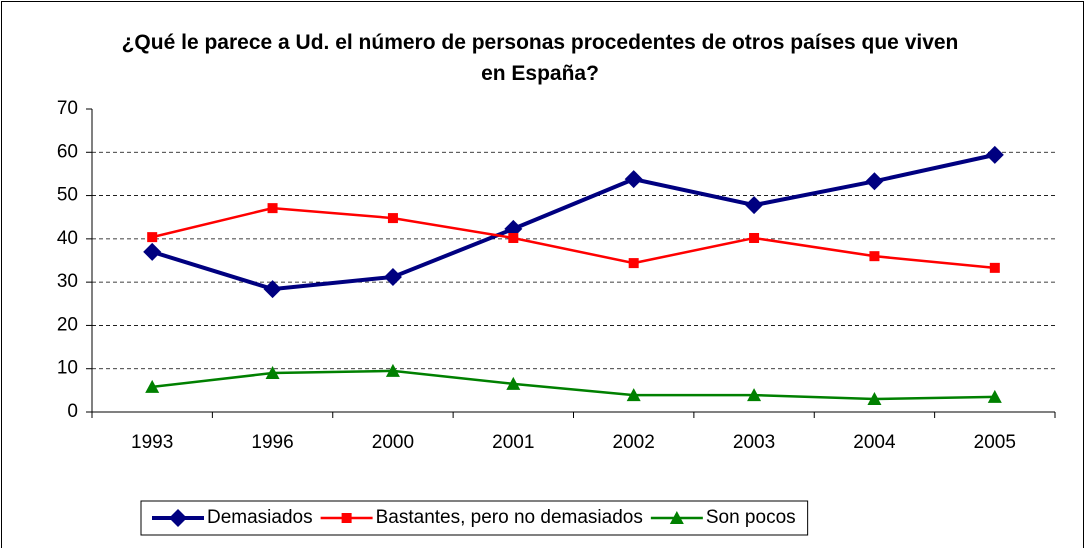  Describe the element at coordinates (67, 281) in the screenshot. I see `y-tick-label: 30` at that location.